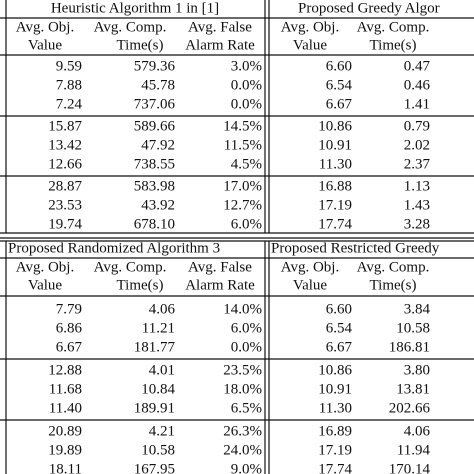  Describe the element at coordinates (417, 85) in the screenshot. I see `cell: 0.46` at that location.